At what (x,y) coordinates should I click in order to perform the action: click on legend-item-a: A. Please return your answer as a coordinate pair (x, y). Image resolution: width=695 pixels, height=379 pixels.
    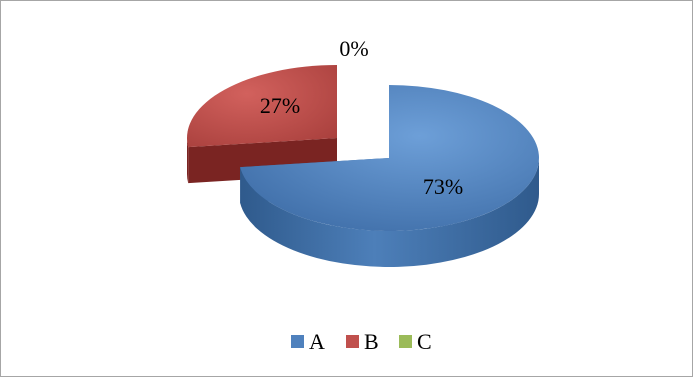
    Looking at the image, I should click on (308, 341).